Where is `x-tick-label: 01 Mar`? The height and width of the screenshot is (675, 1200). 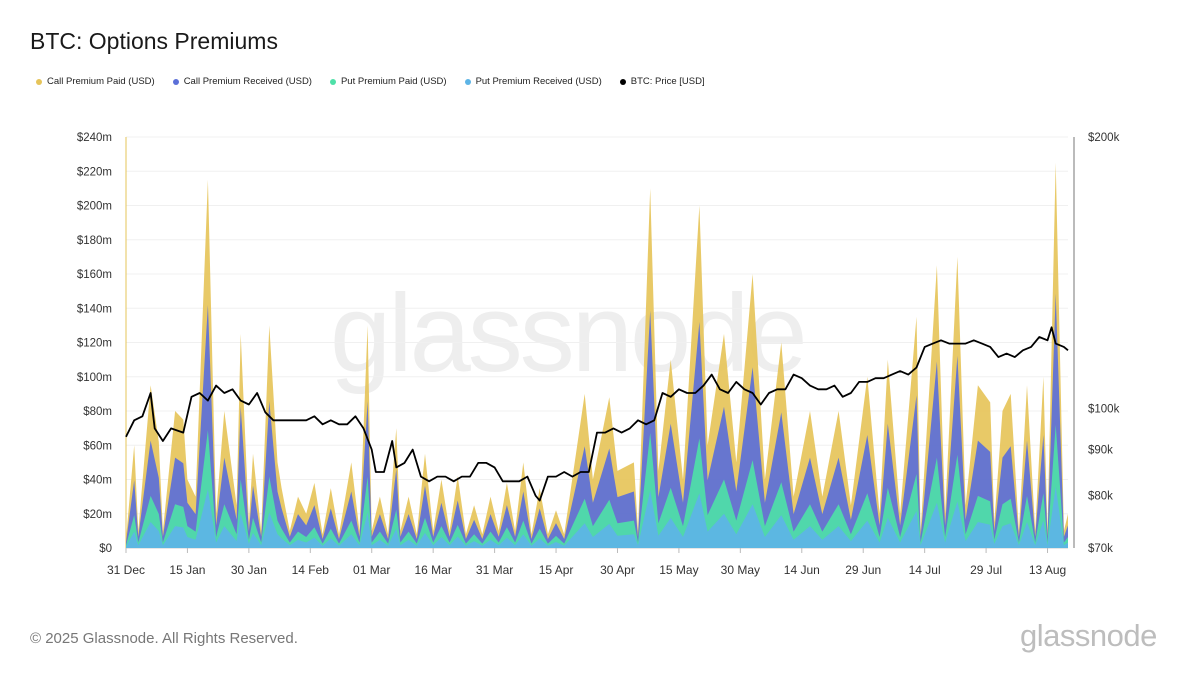
x-tick-label: 01 Mar is located at coordinates (371, 570).